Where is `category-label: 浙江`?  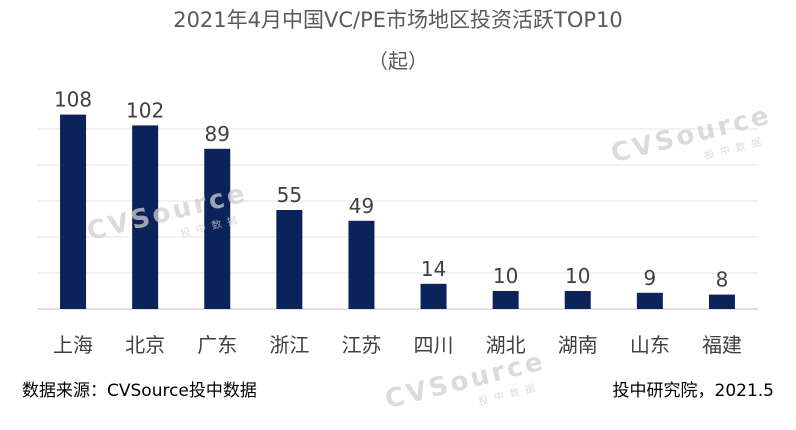 category-label: 浙江 is located at coordinates (289, 345).